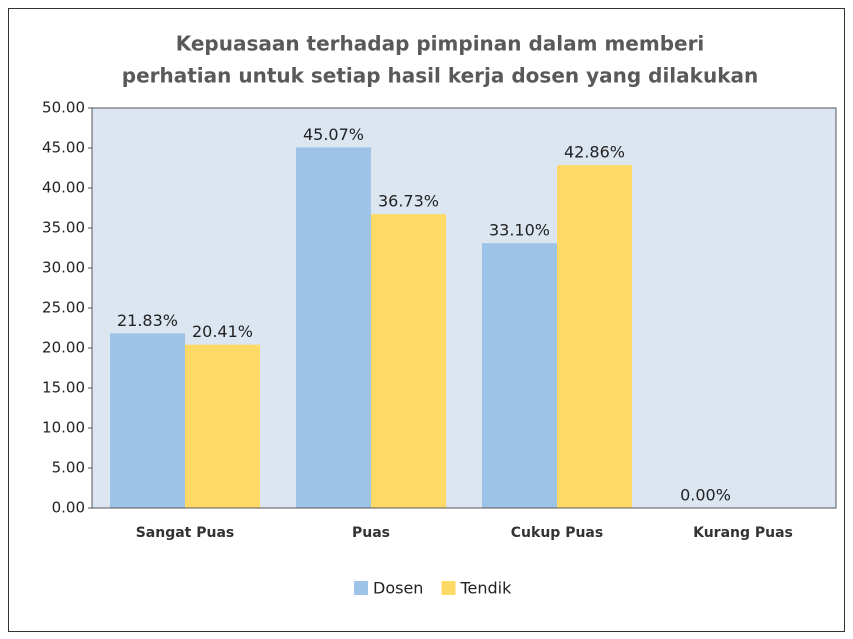 This screenshot has width=853, height=639. Describe the element at coordinates (63, 348) in the screenshot. I see `y-tick-label: 20.00` at that location.